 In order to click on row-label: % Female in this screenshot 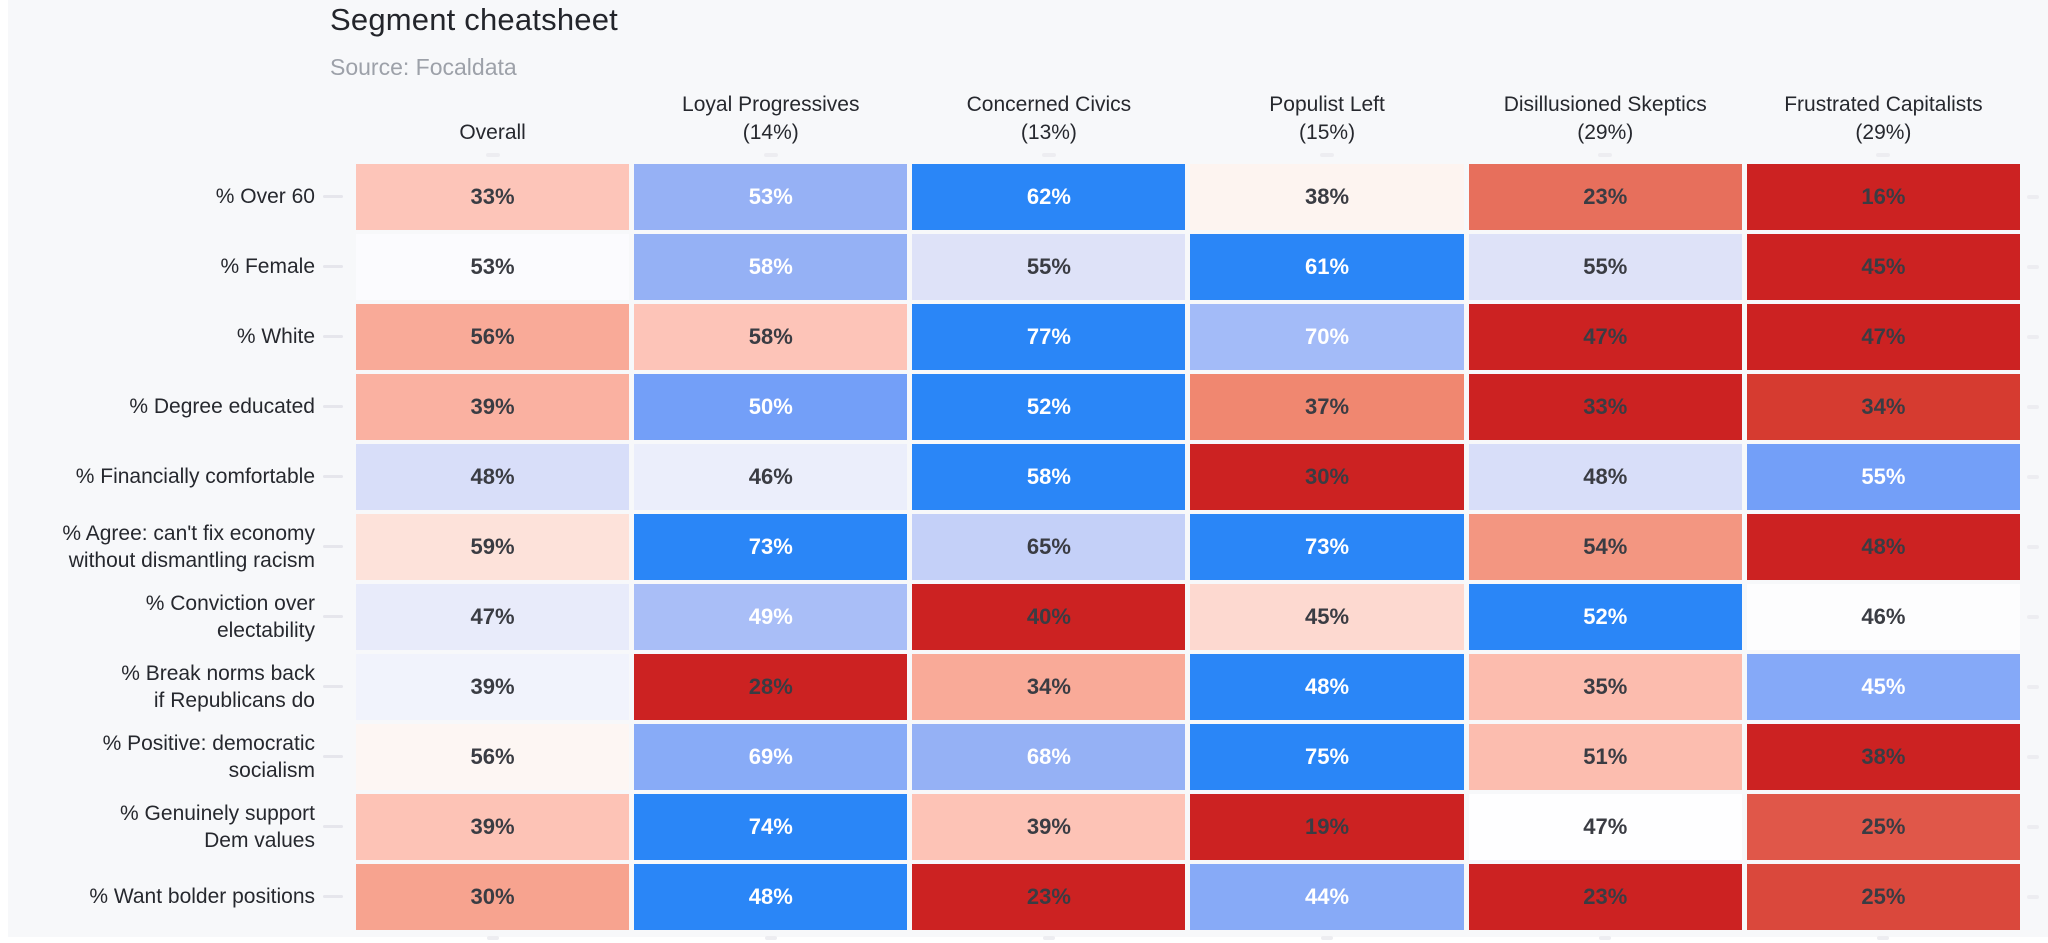, I will do `click(179, 267)`.